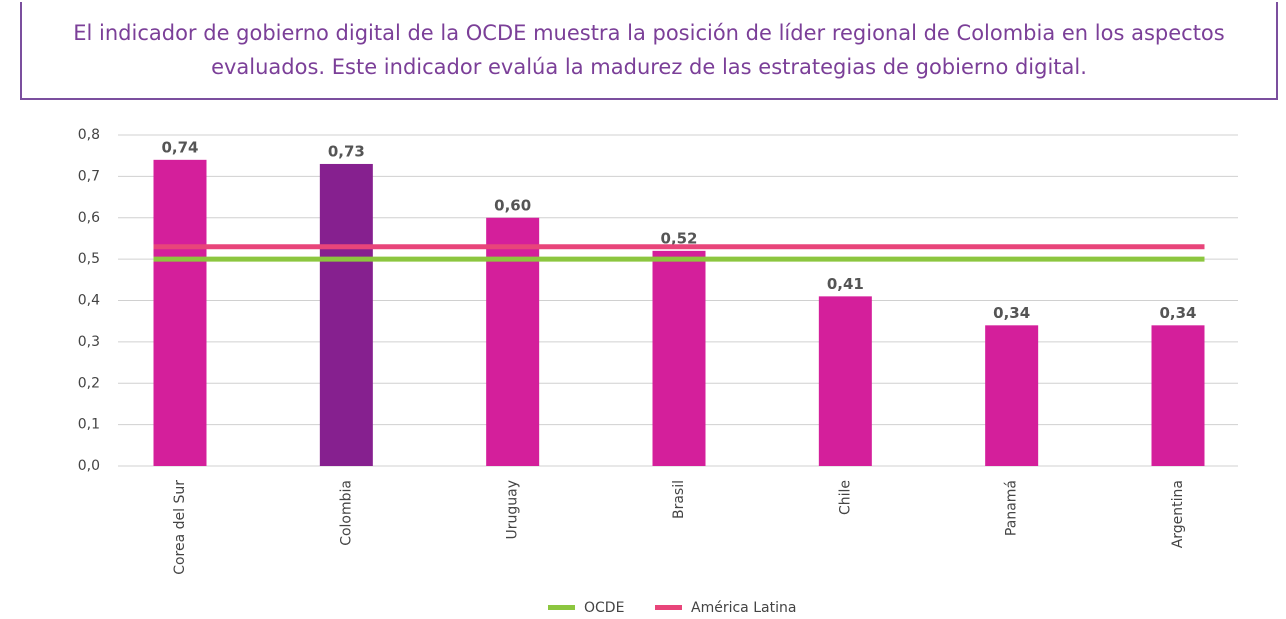 The width and height of the screenshot is (1286, 619). Describe the element at coordinates (89, 466) in the screenshot. I see `y-tick-label: 0,0` at that location.